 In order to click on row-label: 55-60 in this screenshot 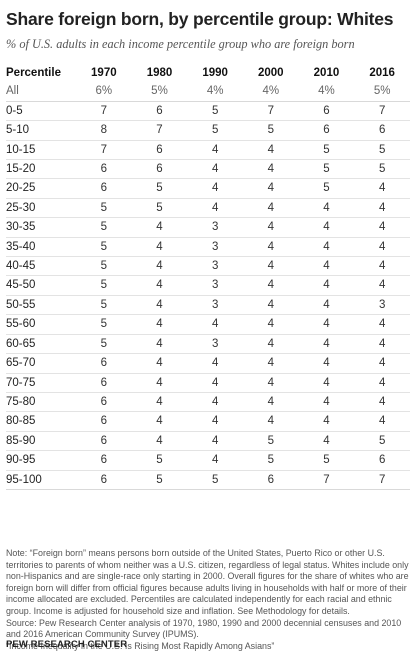, I will do `click(41, 324)`.